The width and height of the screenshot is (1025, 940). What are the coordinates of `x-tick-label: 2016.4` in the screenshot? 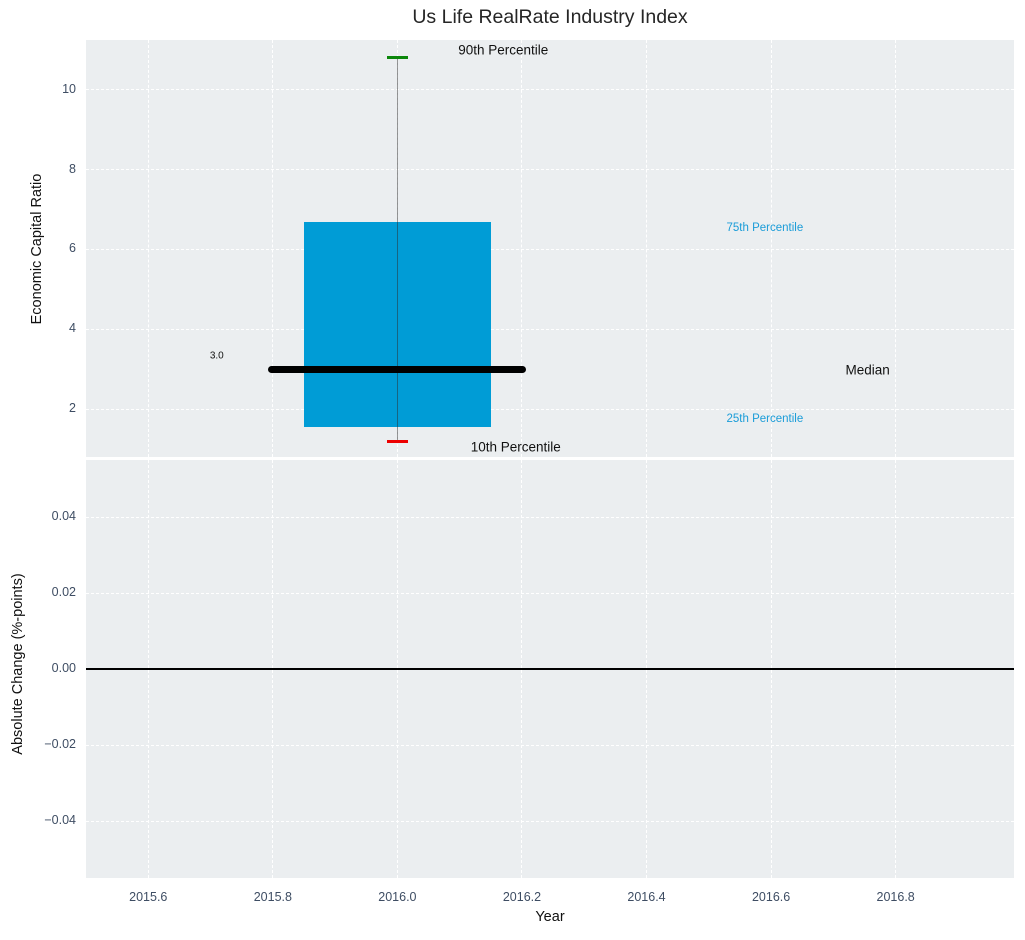 It's located at (646, 897).